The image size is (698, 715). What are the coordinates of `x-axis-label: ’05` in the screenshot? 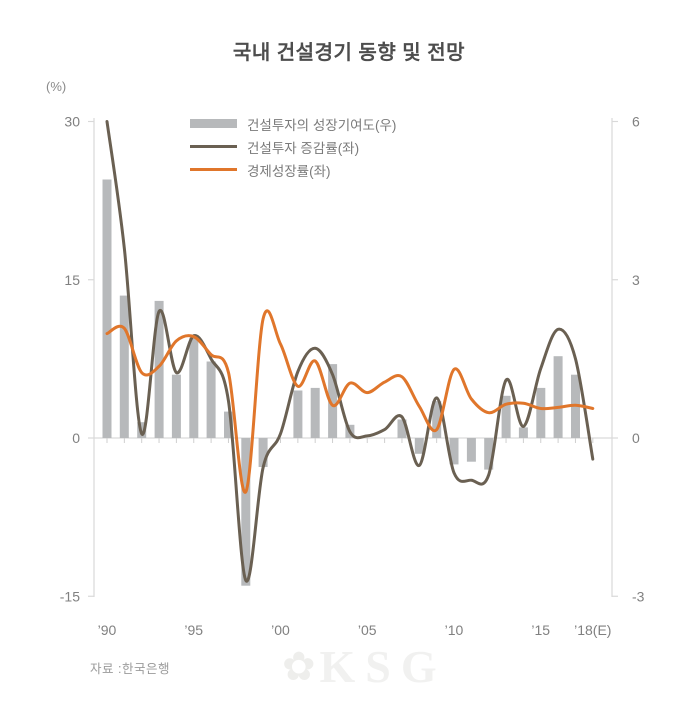 It's located at (367, 630).